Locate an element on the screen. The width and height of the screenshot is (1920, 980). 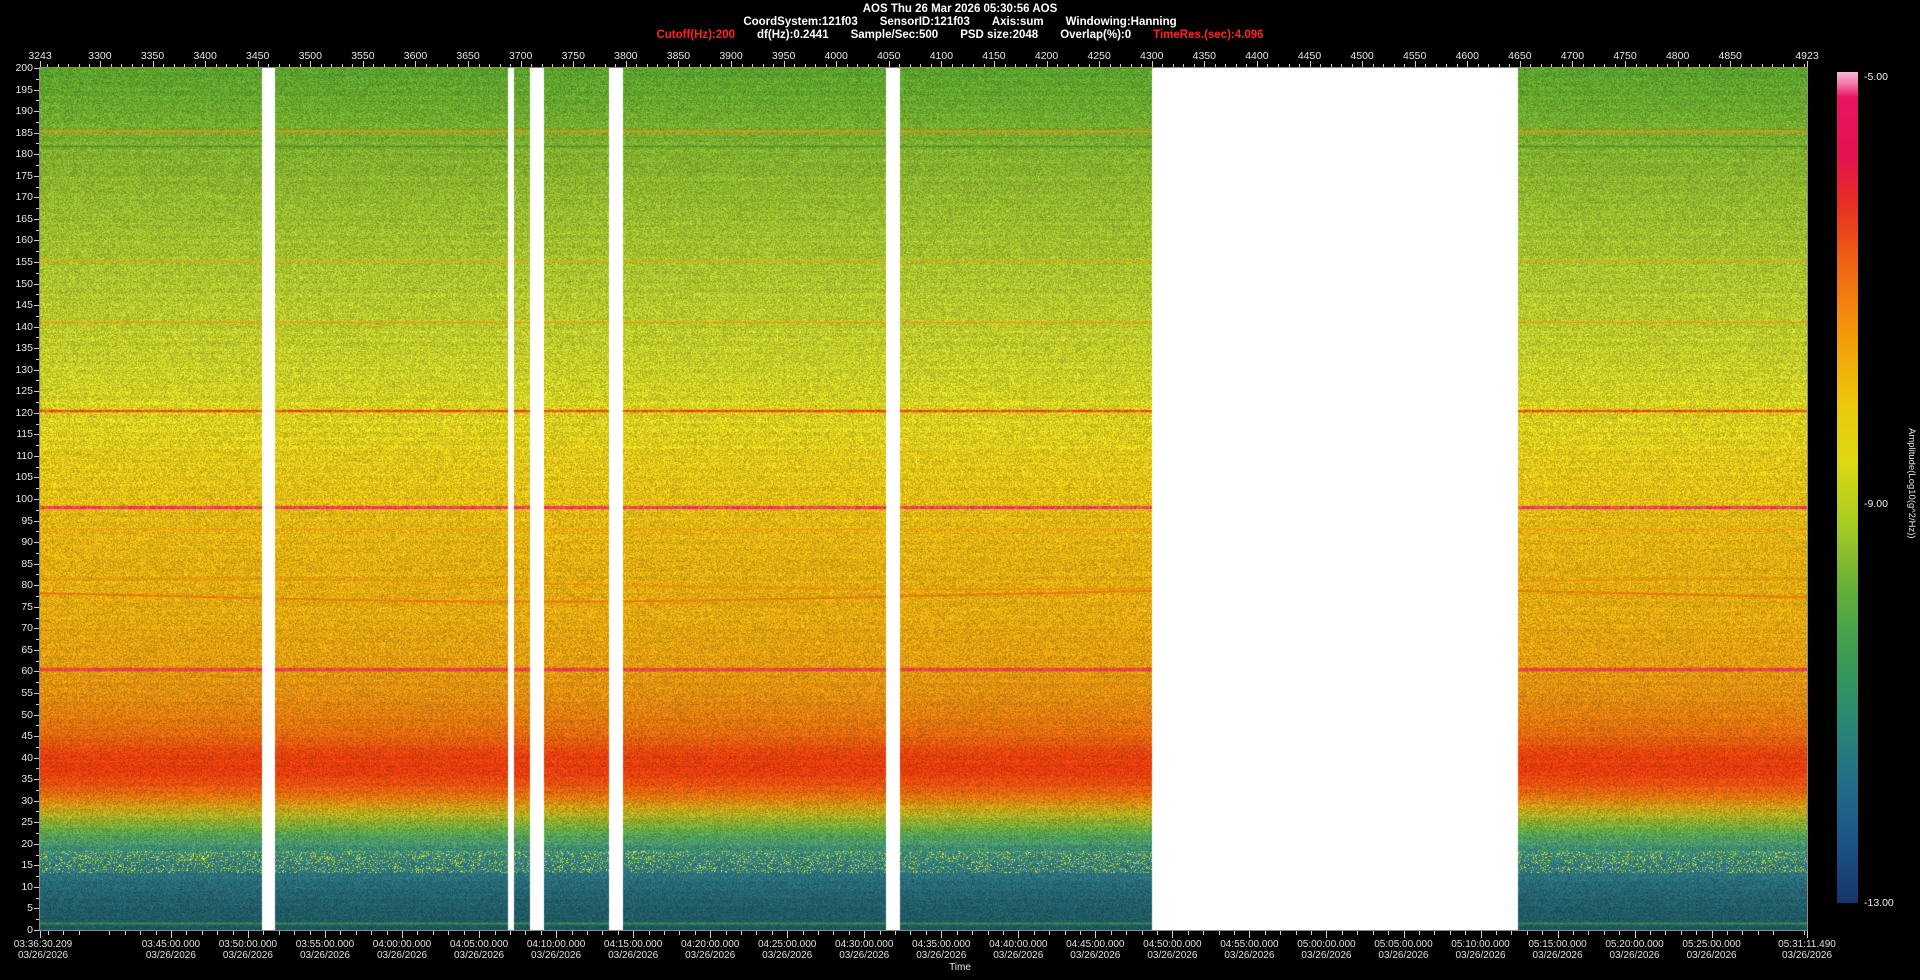
top-axis-tick-label: 4450 is located at coordinates (1309, 56).